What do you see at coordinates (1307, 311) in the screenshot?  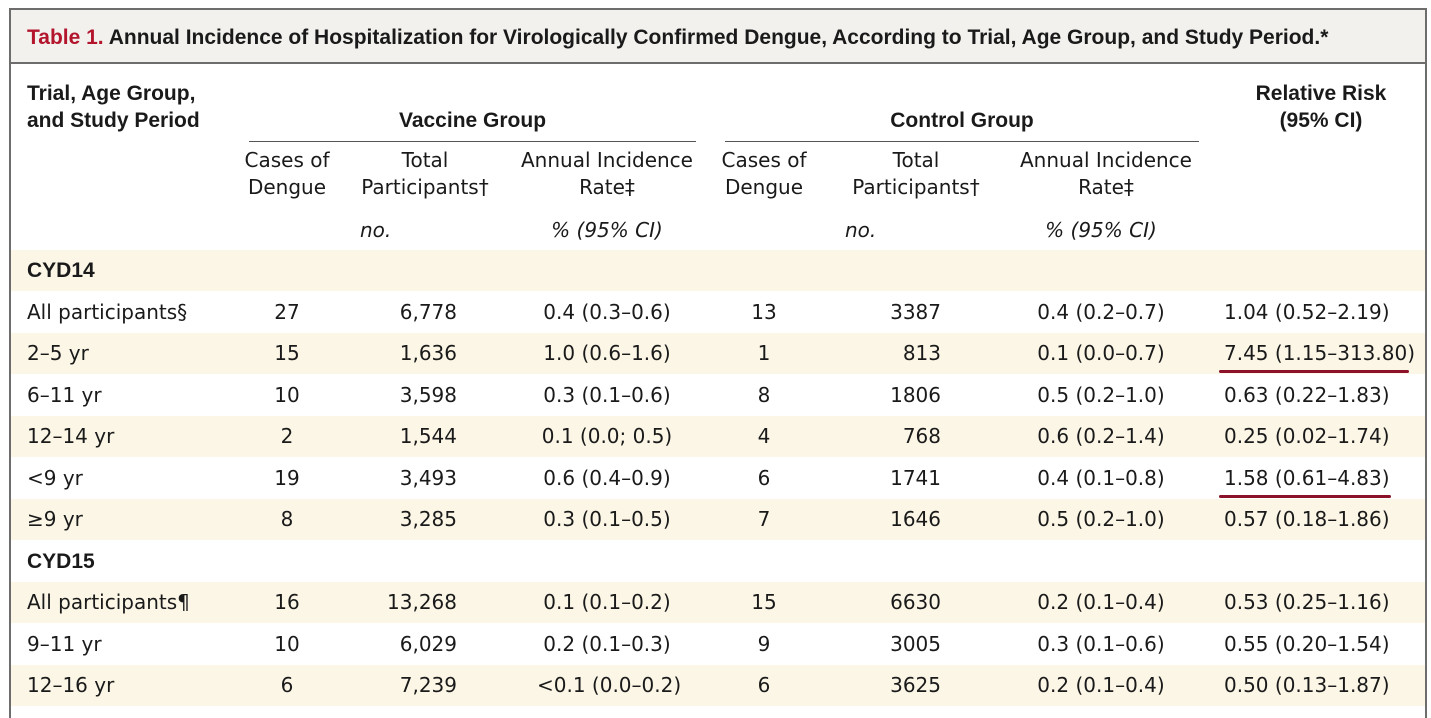 I see `relative-risk-cell: 1.04 (0.52–2.19)` at bounding box center [1307, 311].